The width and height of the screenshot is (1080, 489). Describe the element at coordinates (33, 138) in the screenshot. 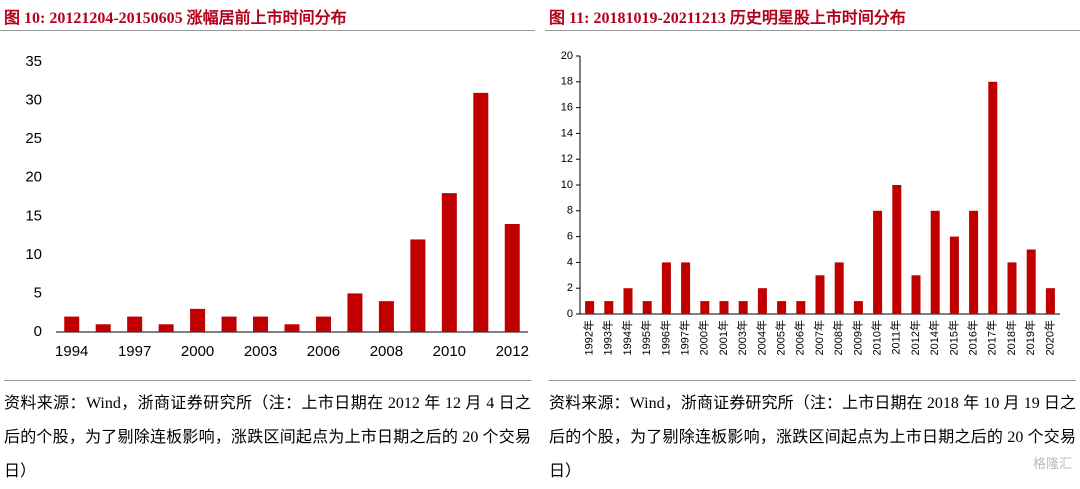

I see `y-tick-label: 25` at that location.